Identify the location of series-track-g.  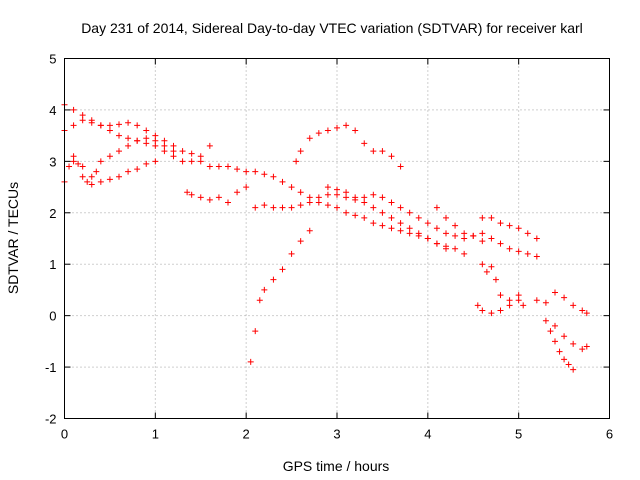
(396, 220).